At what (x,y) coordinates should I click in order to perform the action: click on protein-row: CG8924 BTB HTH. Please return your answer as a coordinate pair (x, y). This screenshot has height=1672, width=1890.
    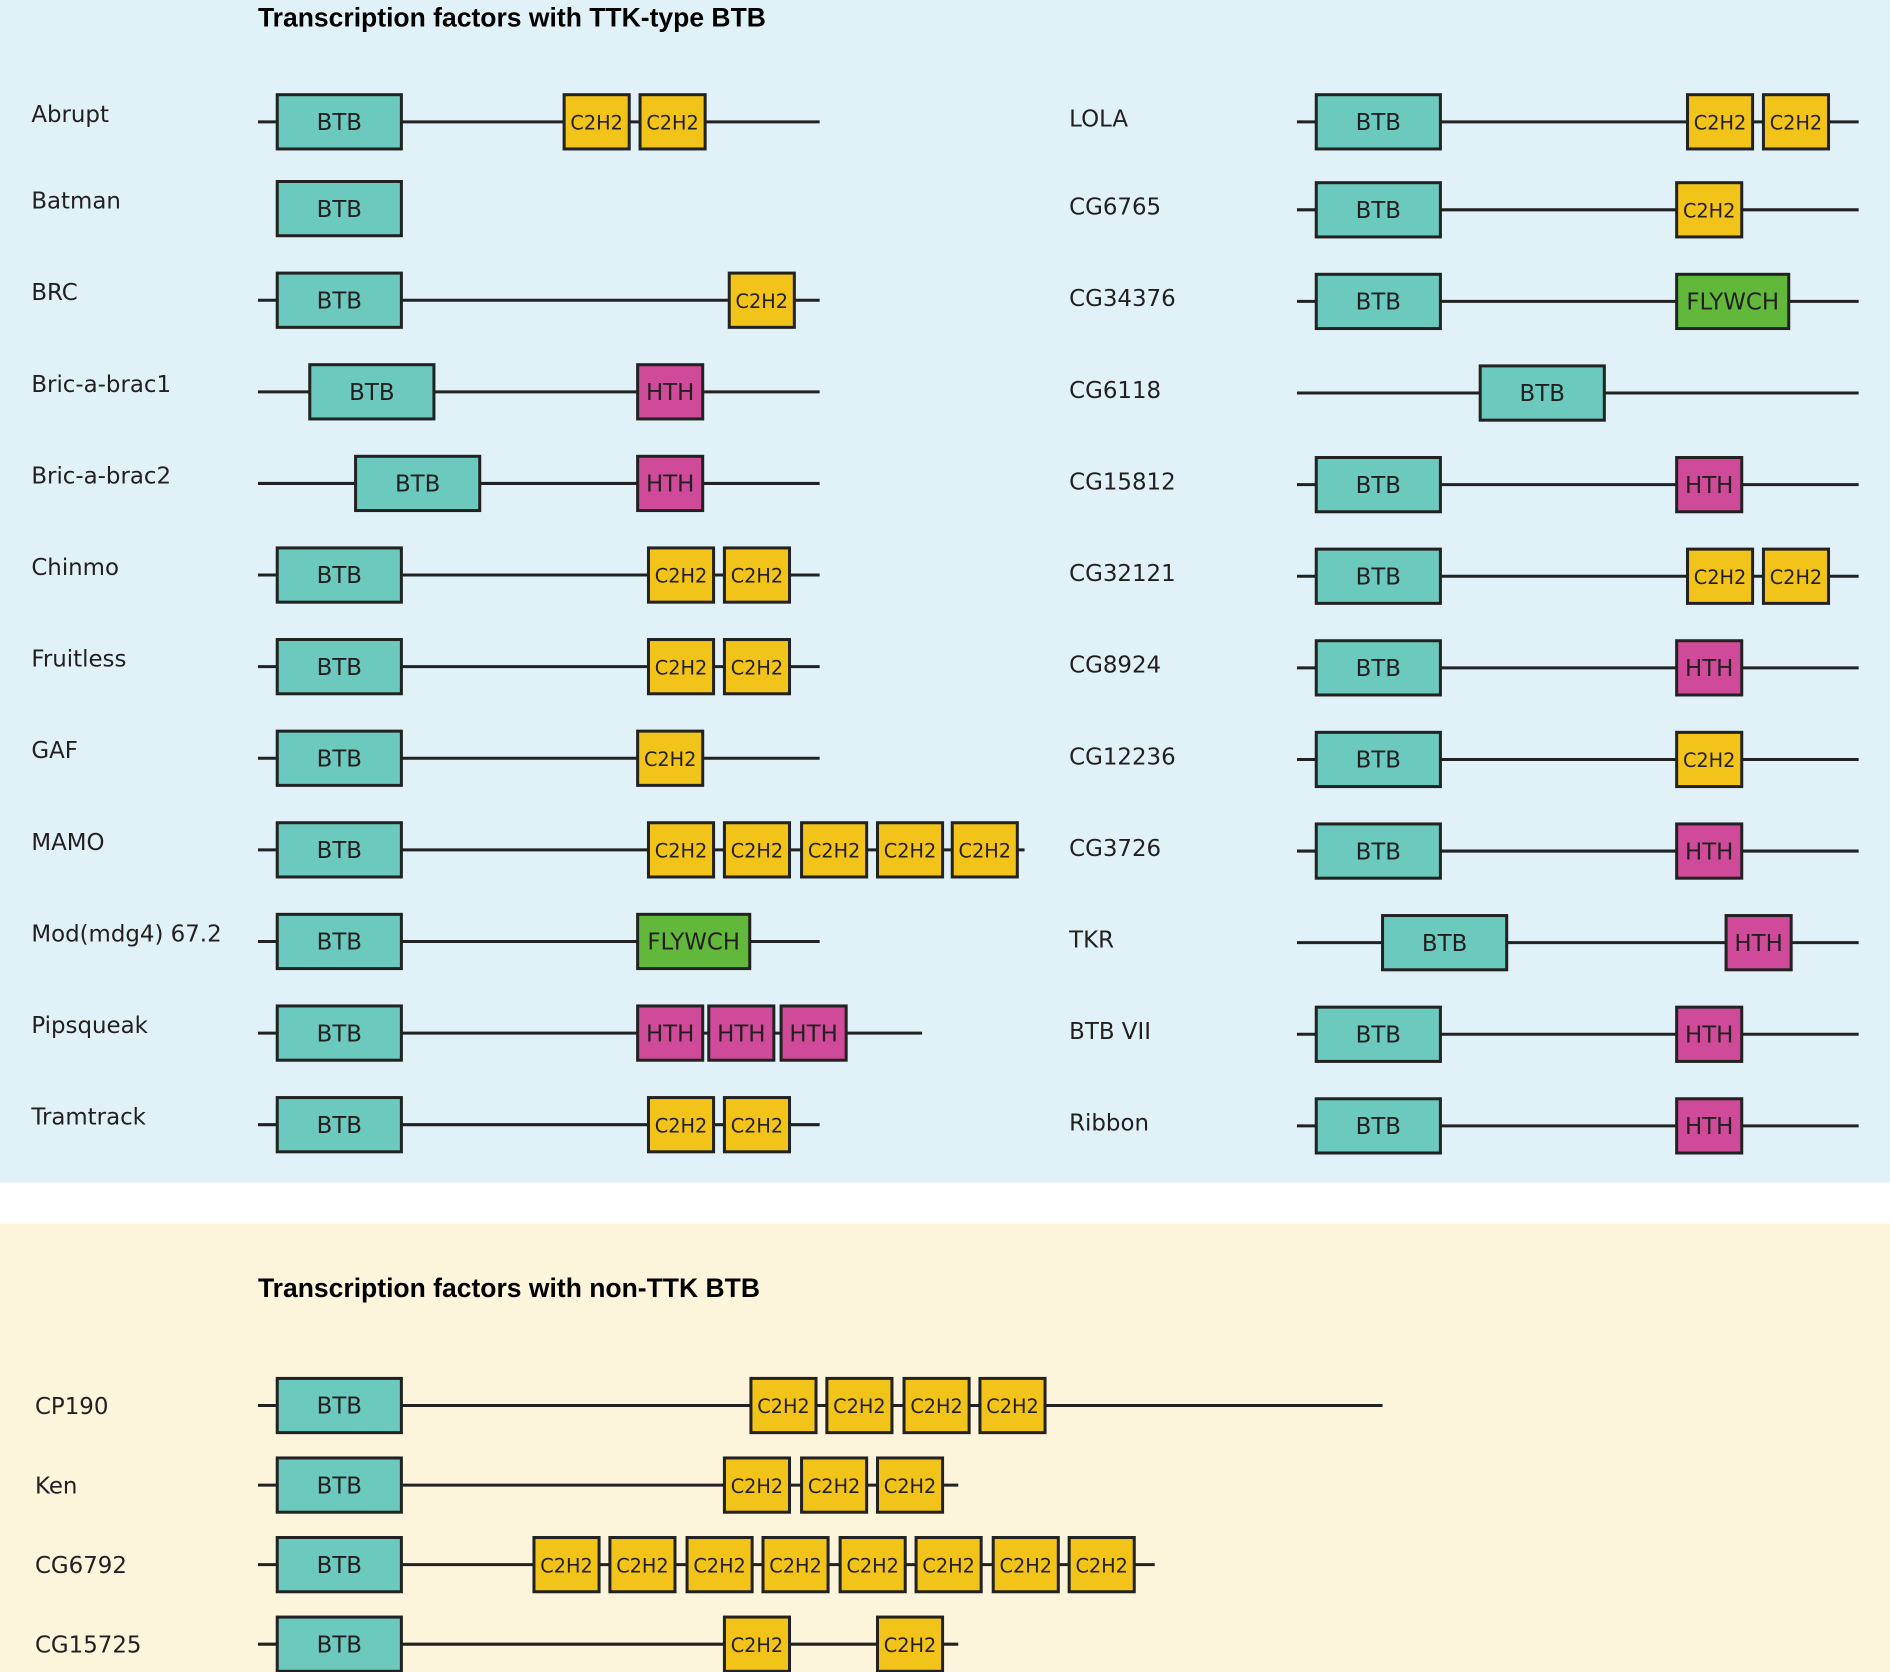
    Looking at the image, I should click on (1464, 668).